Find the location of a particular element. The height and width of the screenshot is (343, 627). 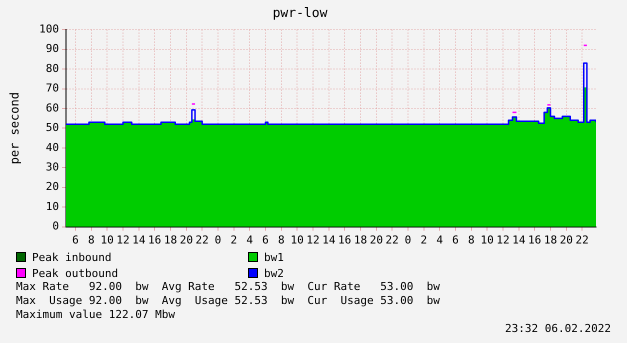

y-tick-label: 30 is located at coordinates (52, 167).